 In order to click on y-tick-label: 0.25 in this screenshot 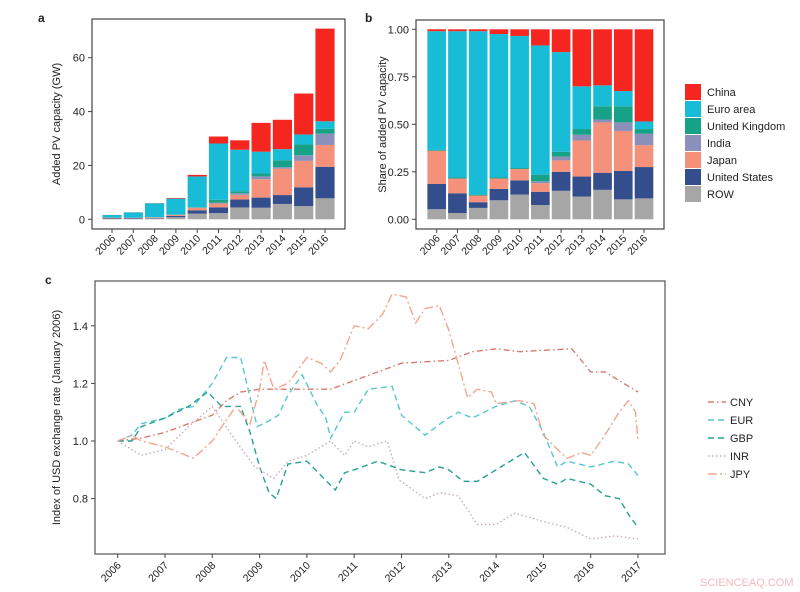, I will do `click(398, 173)`.